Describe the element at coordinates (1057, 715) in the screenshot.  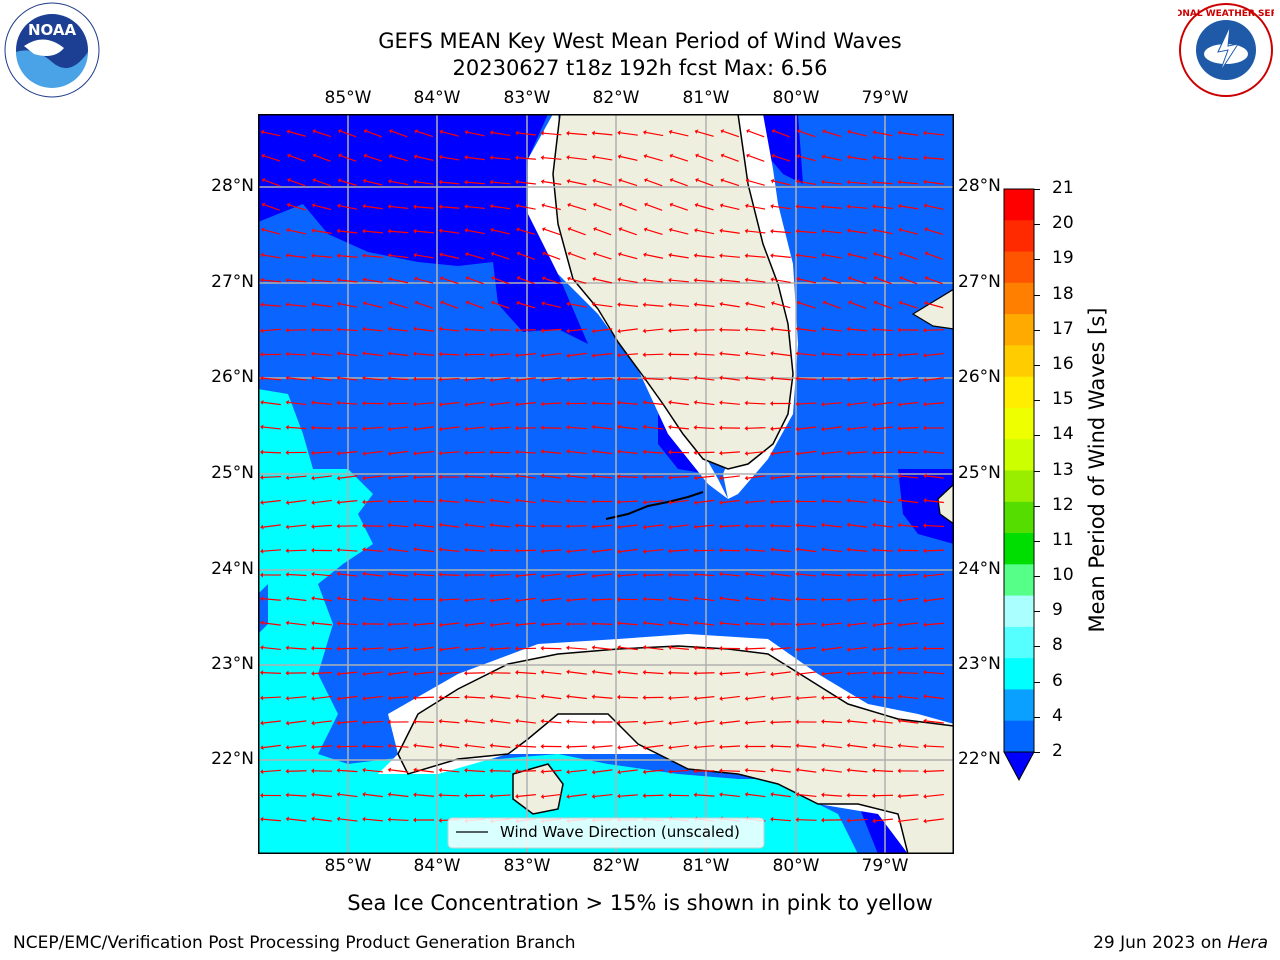
I see `colorbar-tick-label: 4` at that location.